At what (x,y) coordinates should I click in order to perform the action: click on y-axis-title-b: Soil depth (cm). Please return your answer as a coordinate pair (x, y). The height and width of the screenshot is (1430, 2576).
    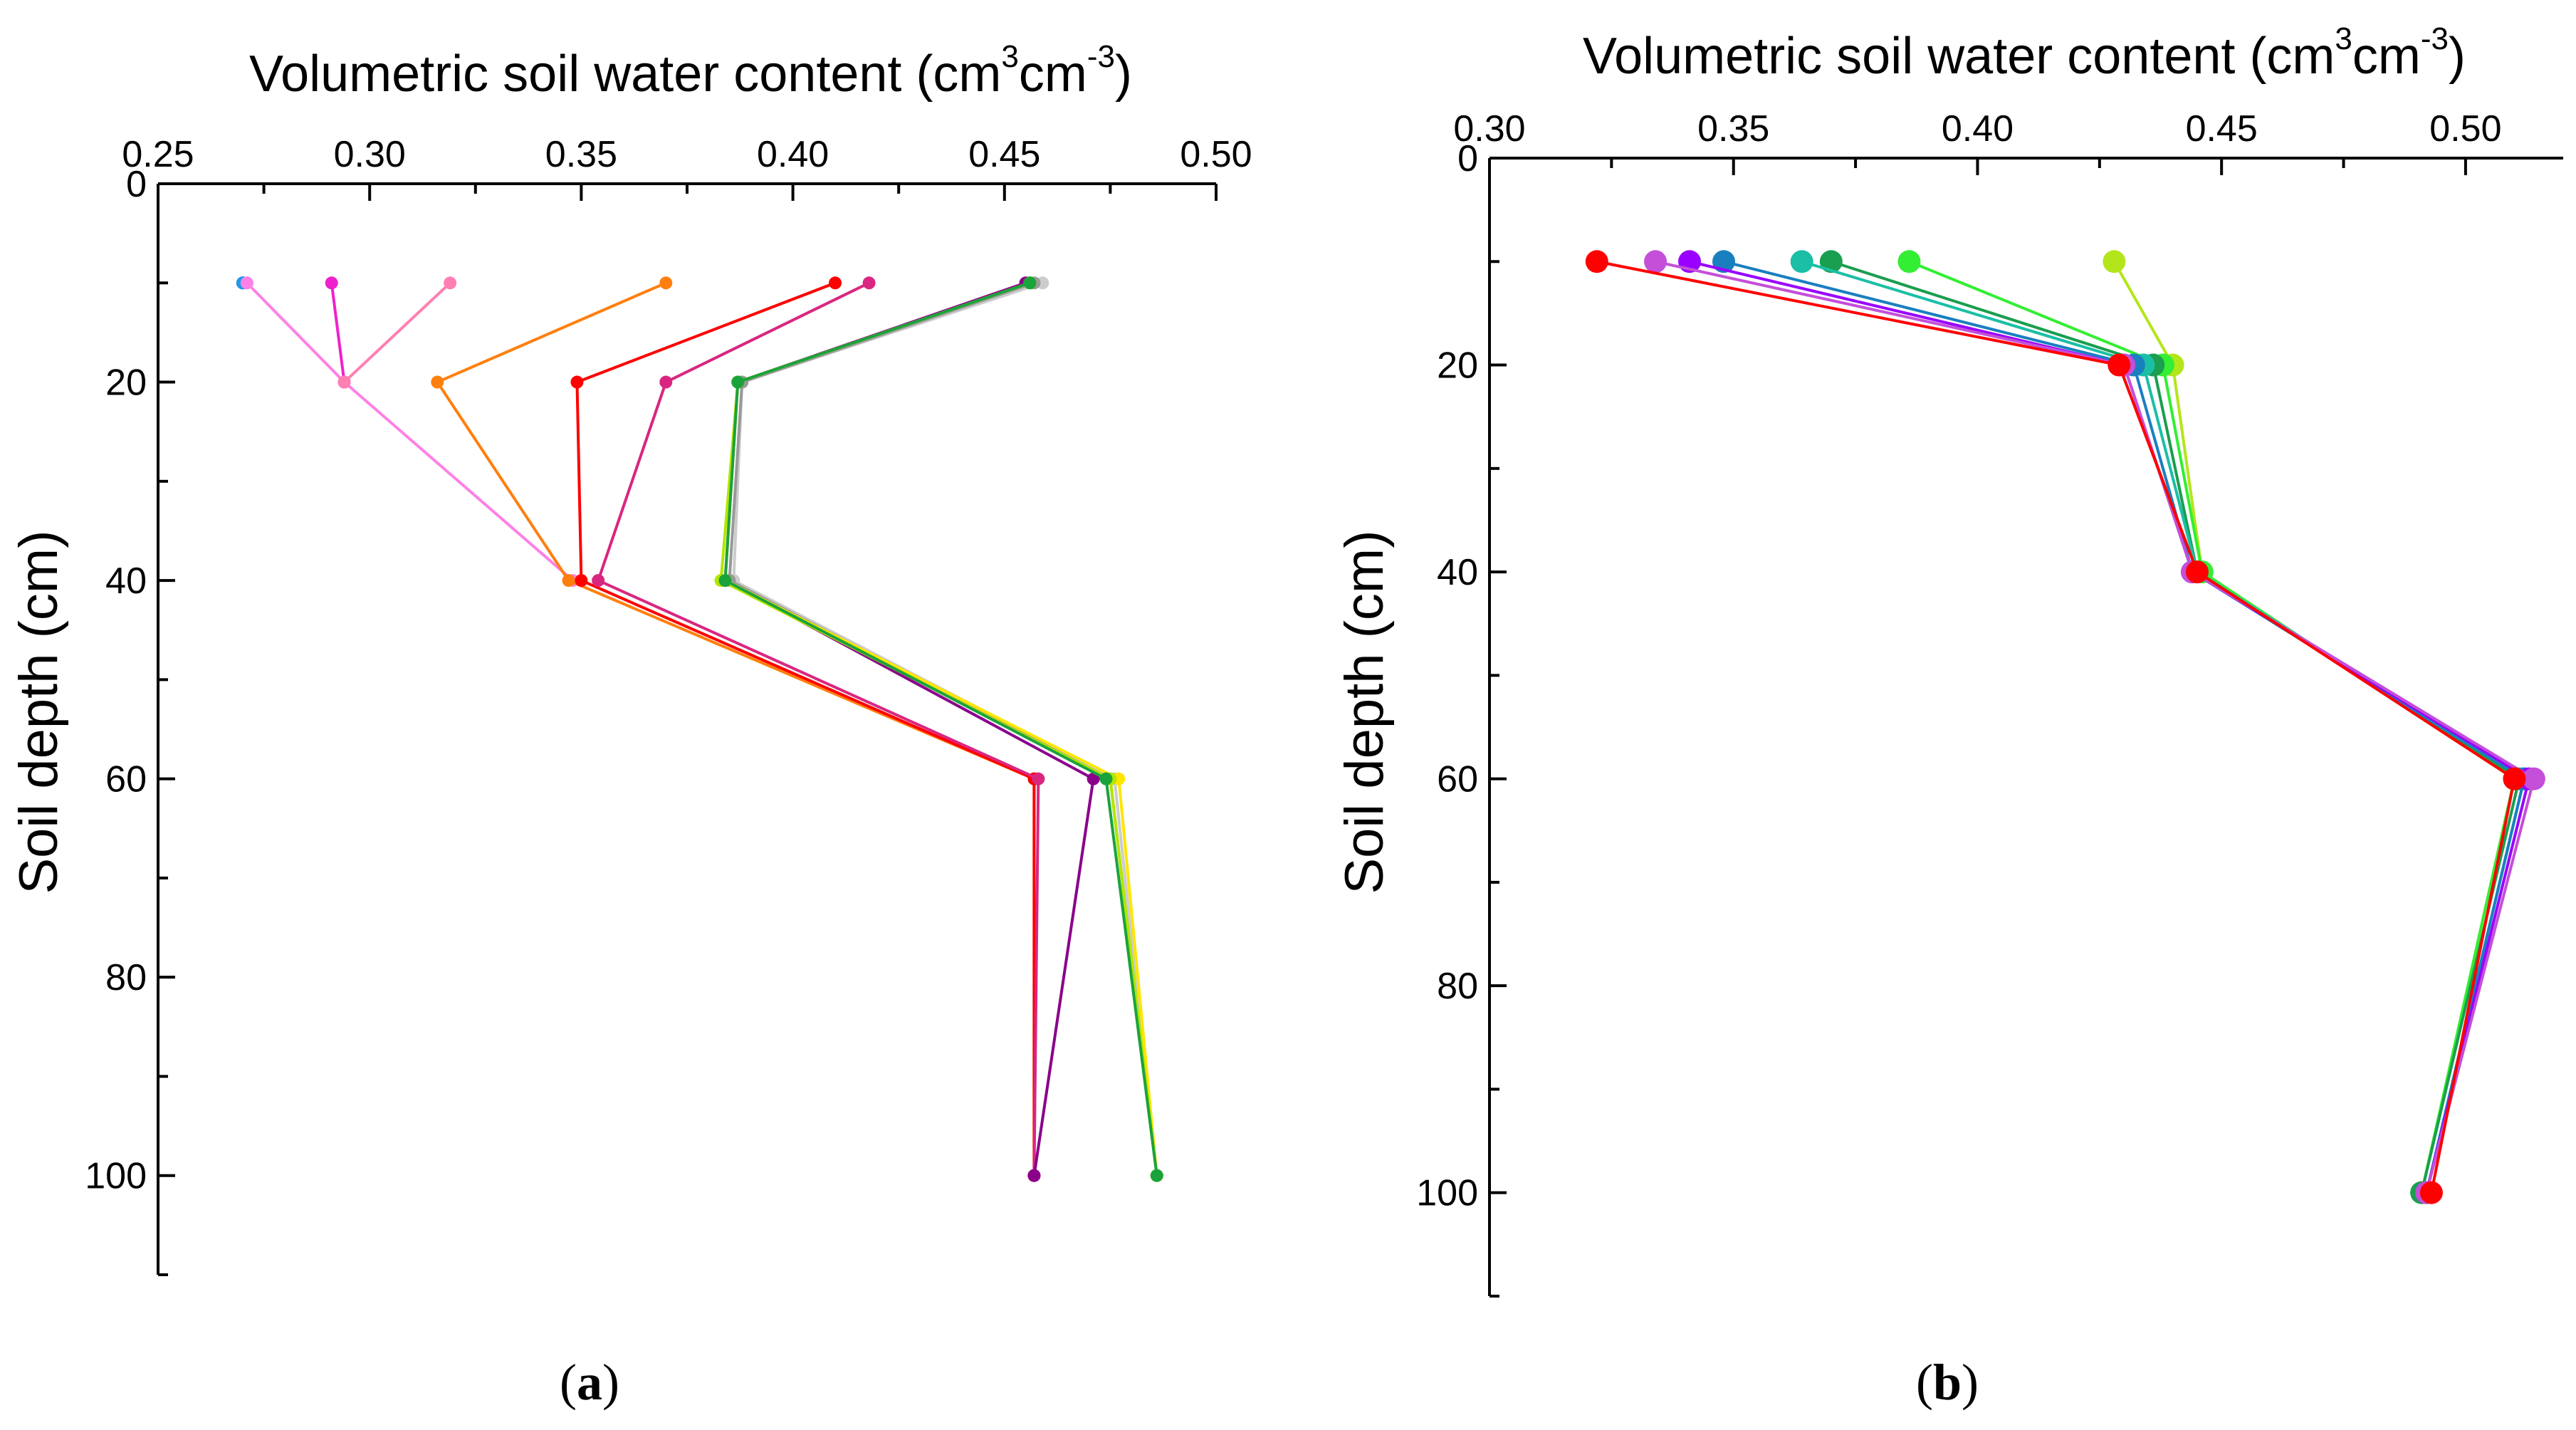
    Looking at the image, I should click on (1364, 712).